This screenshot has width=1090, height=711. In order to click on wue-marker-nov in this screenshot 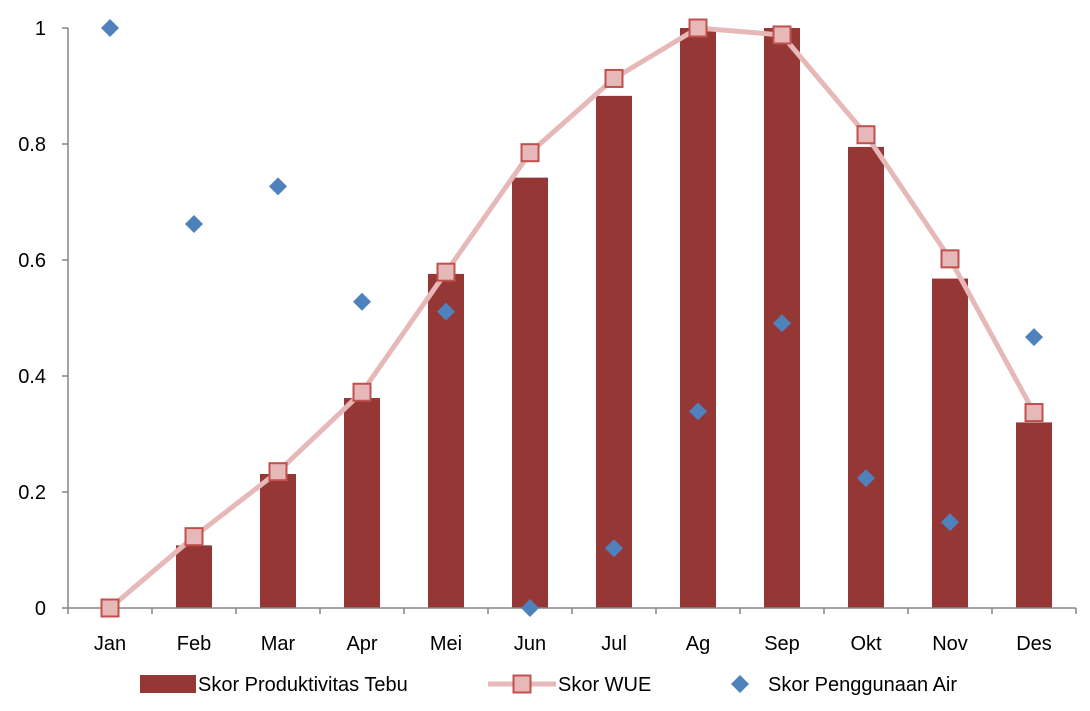, I will do `click(950, 259)`.